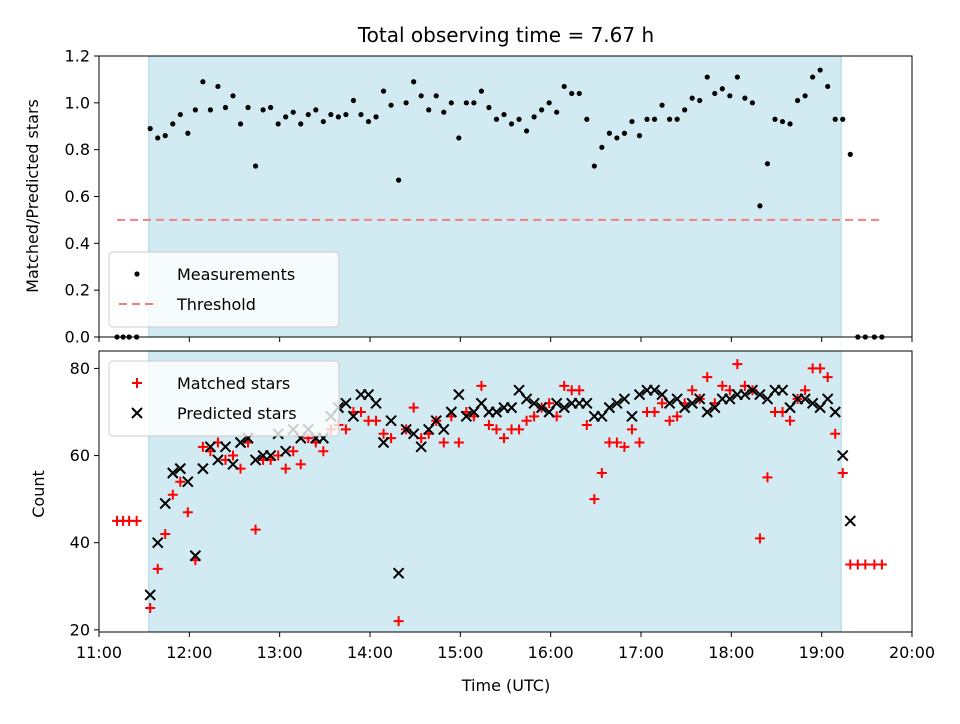  What do you see at coordinates (80, 455) in the screenshot?
I see `y-tick-label: 60` at bounding box center [80, 455].